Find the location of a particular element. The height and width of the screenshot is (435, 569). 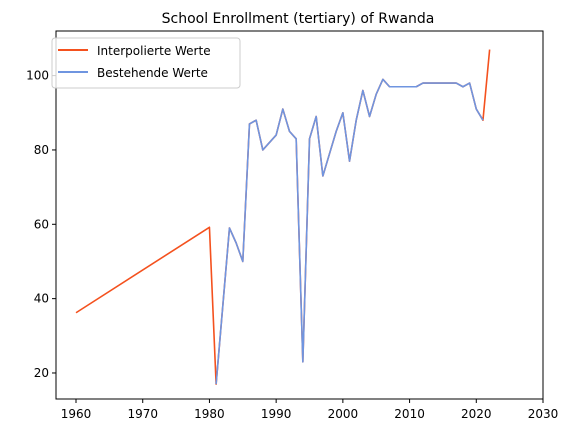

x-tick-label: 2020 is located at coordinates (476, 414).